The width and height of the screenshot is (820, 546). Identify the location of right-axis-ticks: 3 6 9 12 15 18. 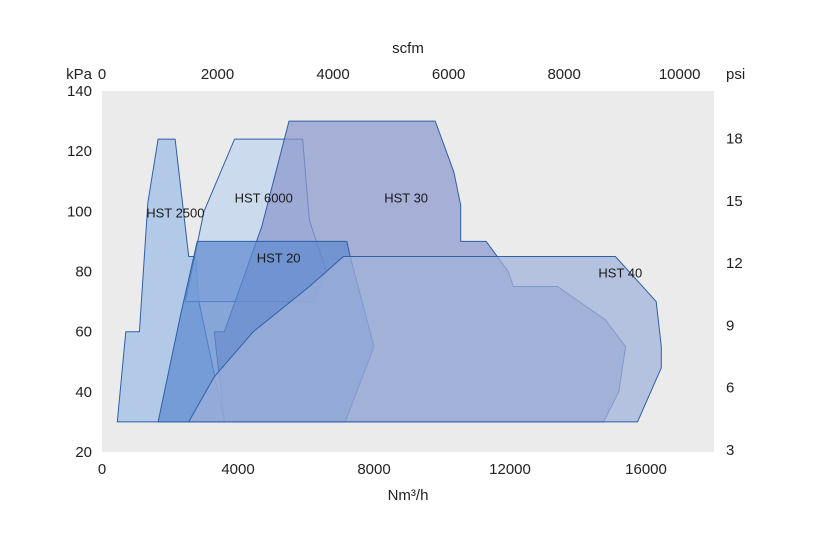
(734, 295).